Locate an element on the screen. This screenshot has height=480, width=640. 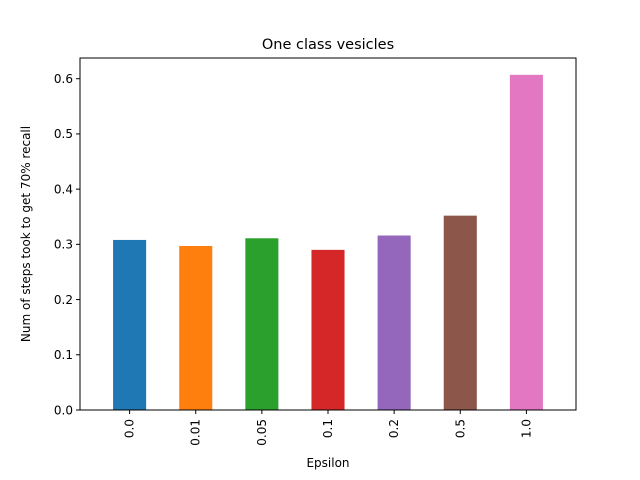
bar-1.0 is located at coordinates (526, 242).